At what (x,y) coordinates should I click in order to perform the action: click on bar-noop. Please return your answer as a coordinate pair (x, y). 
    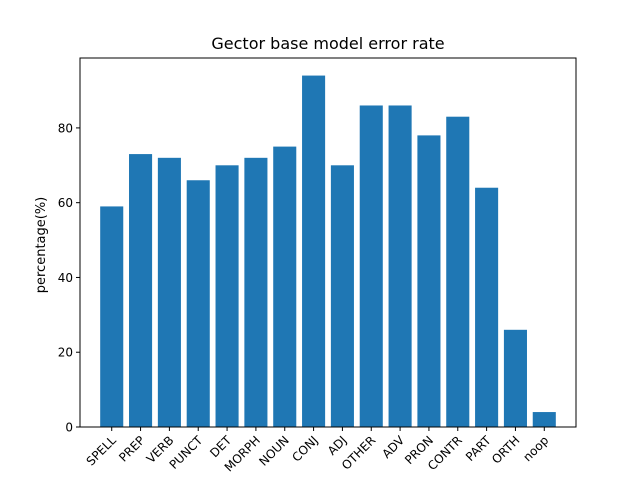
    Looking at the image, I should click on (544, 419).